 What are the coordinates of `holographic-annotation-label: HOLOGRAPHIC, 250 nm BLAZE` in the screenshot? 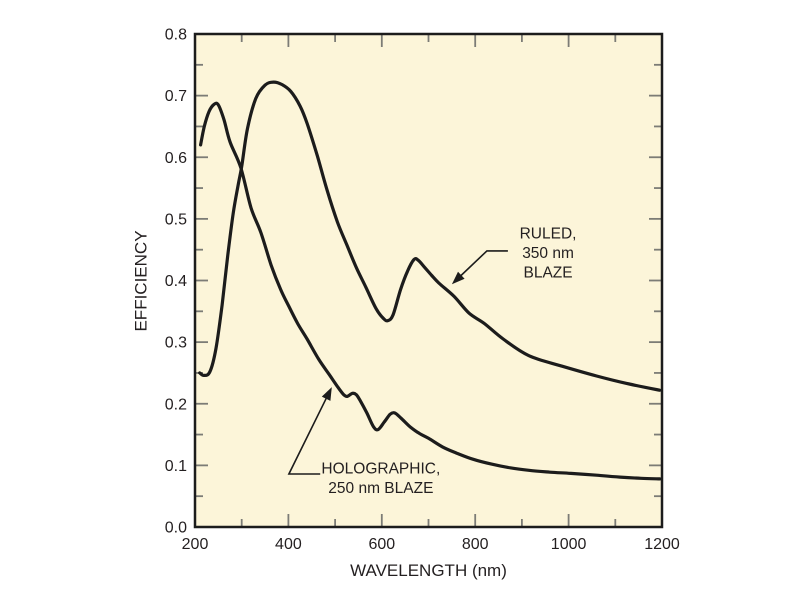 It's located at (380, 478).